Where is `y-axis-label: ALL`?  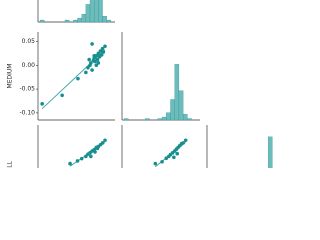
y-axis-label: ALL is located at coordinates (10, 164).